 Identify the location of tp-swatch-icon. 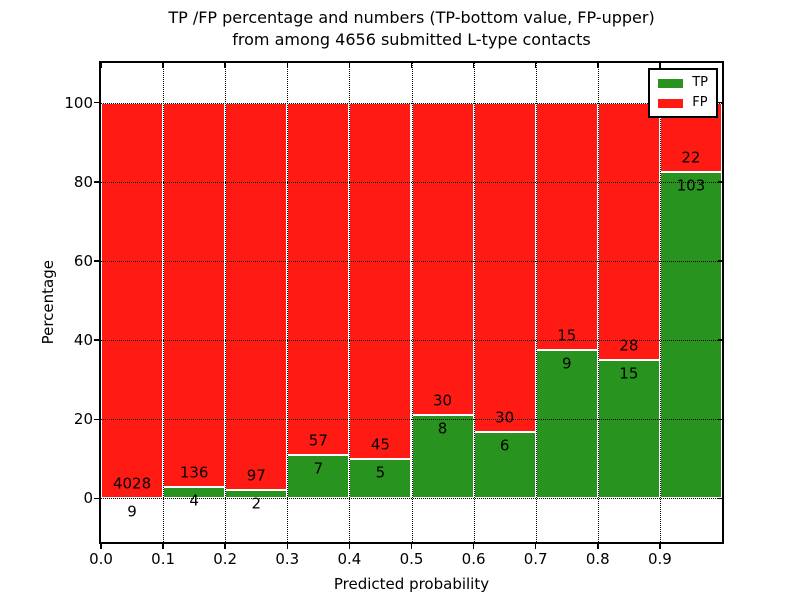
(671, 83).